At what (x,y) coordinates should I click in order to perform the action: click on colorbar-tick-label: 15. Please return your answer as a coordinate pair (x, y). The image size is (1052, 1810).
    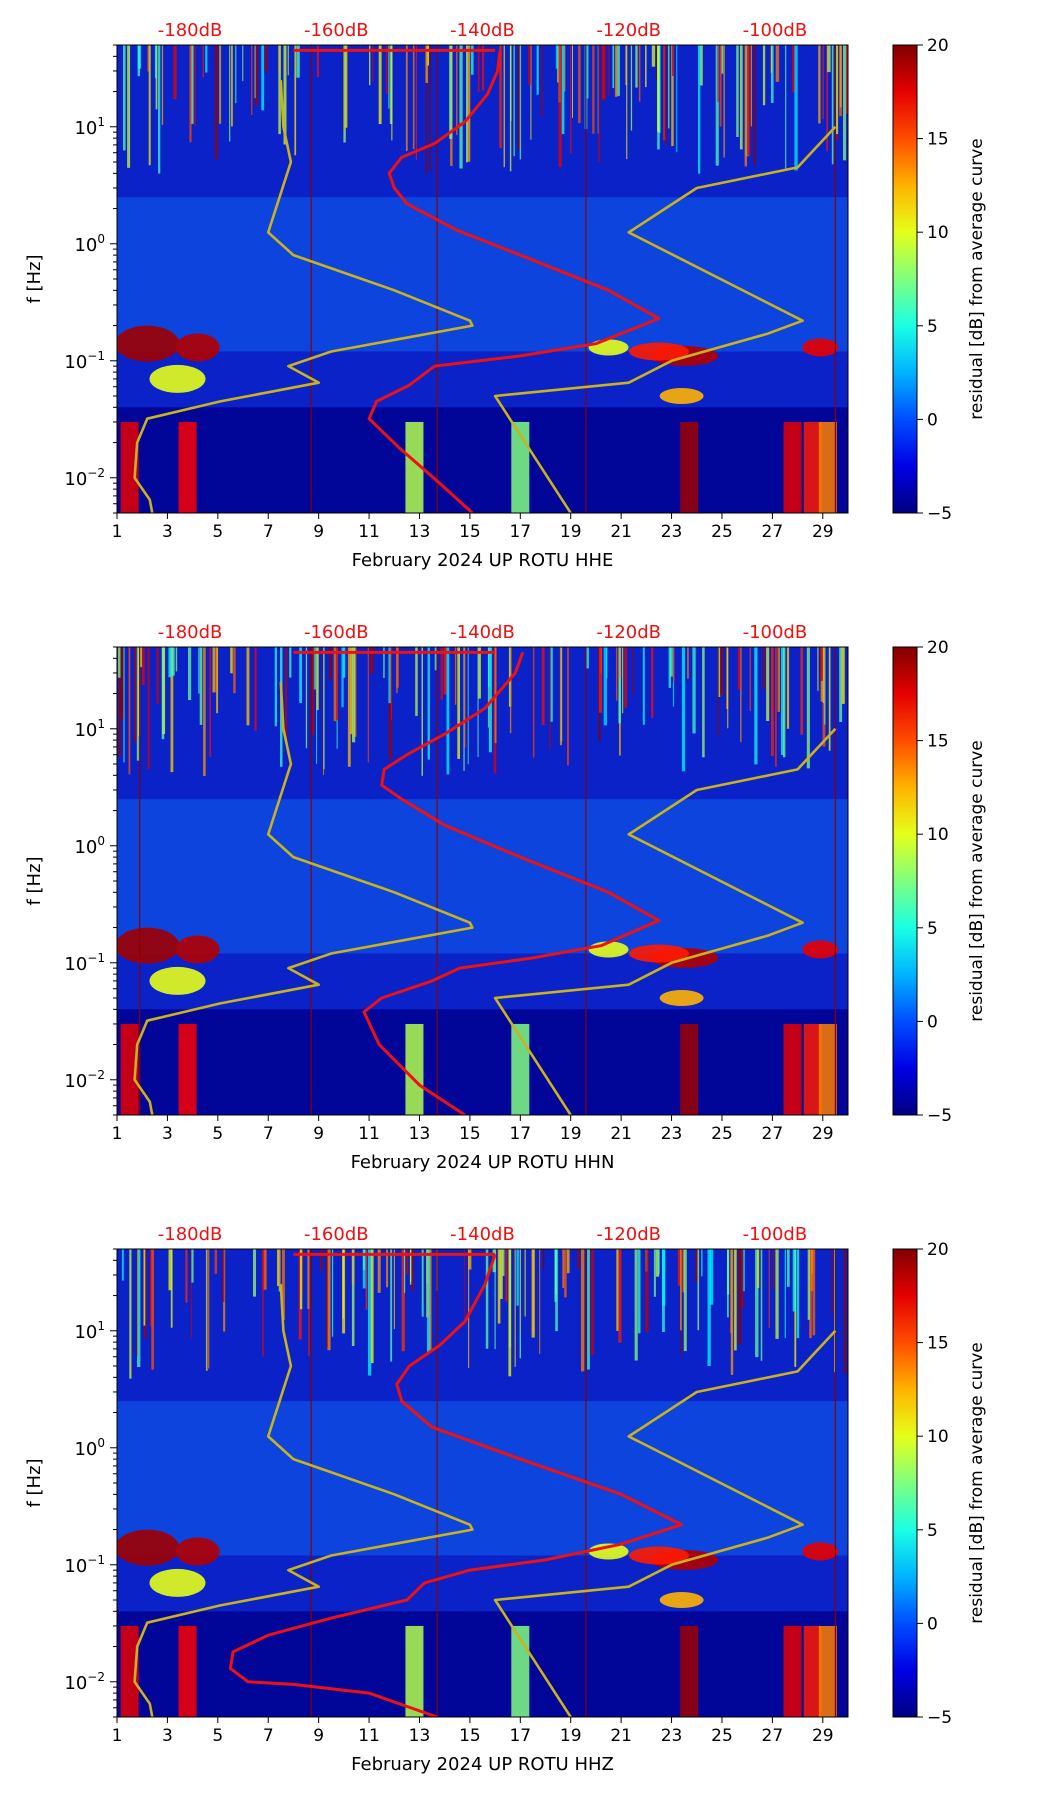
    Looking at the image, I should click on (938, 140).